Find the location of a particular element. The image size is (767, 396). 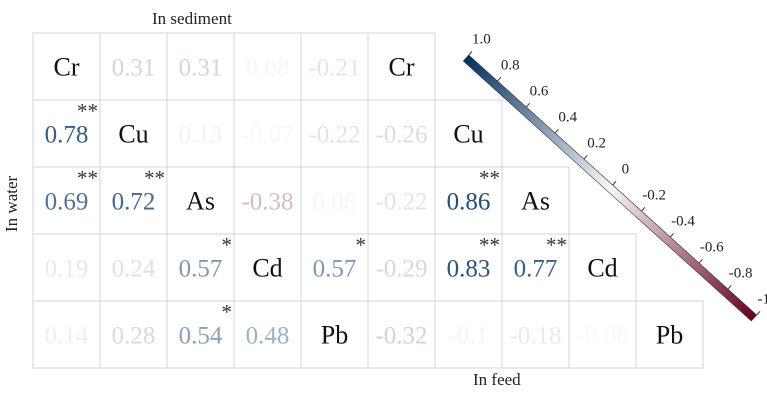

cell-value: 0.19 is located at coordinates (67, 269).